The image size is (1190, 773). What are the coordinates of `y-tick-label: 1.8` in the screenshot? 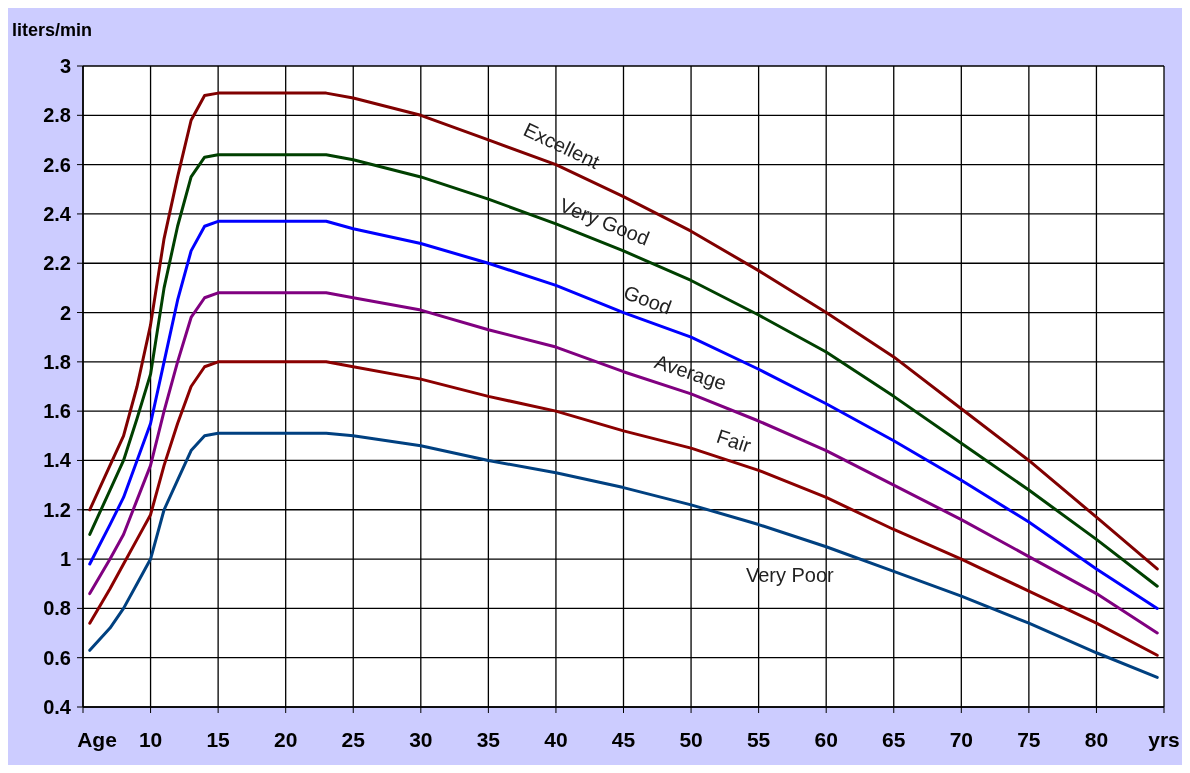 It's located at (57, 361).